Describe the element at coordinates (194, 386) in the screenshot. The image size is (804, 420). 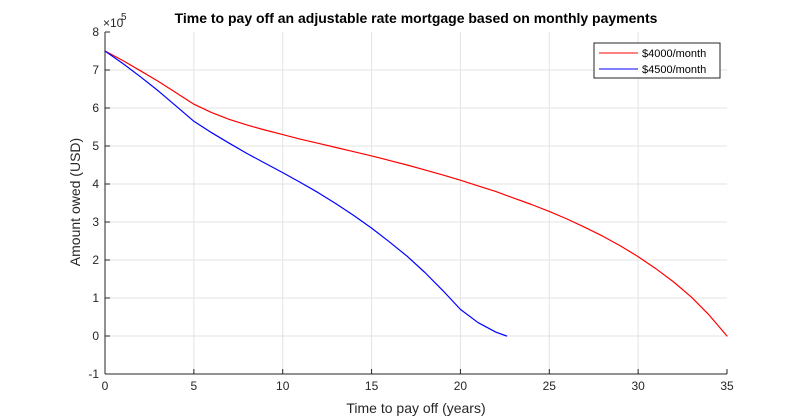
I see `x-tick-label: 5` at that location.